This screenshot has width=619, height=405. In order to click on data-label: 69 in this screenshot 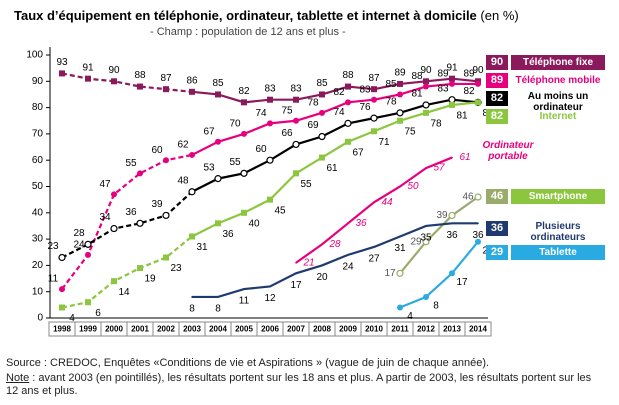, I will do `click(313, 125)`.